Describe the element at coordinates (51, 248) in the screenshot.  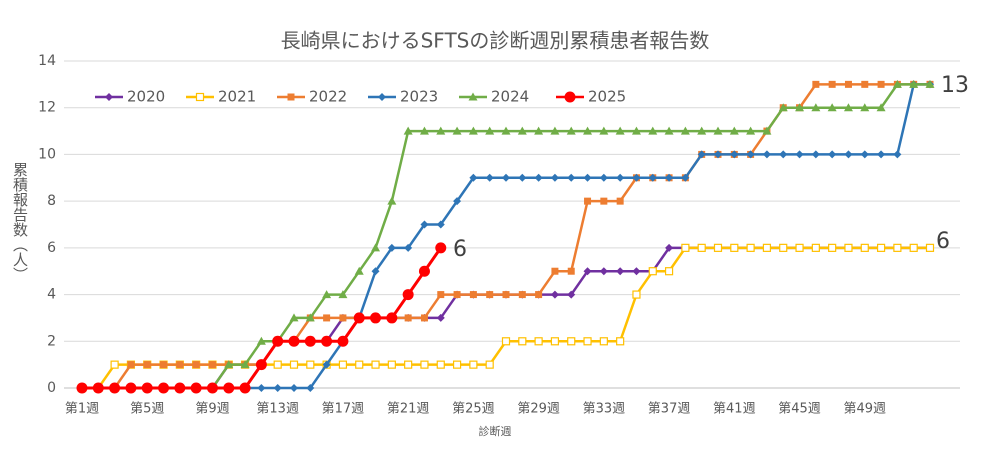
I see `y-tick-label: 6` at that location.